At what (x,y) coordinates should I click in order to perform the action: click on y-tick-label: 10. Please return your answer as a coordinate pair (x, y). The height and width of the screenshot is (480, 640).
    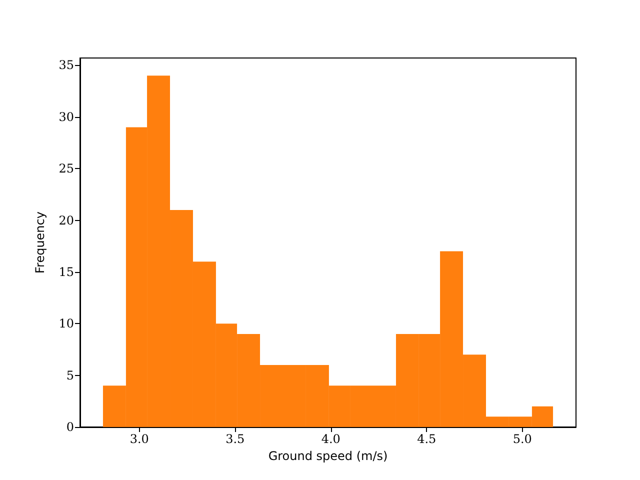
    Looking at the image, I should click on (66, 323).